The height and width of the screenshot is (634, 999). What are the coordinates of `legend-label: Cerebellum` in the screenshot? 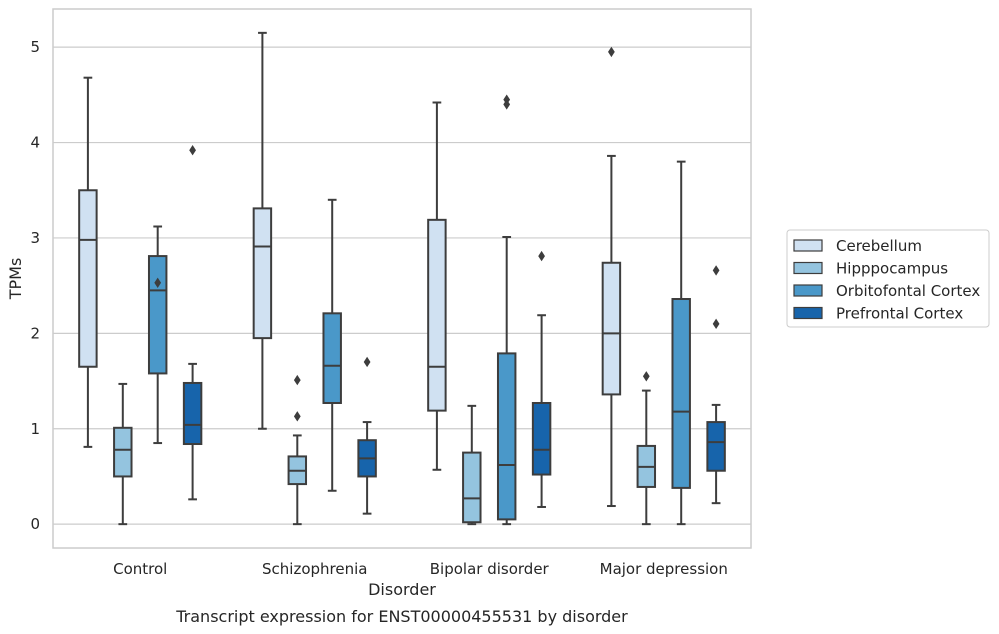 It's located at (879, 246).